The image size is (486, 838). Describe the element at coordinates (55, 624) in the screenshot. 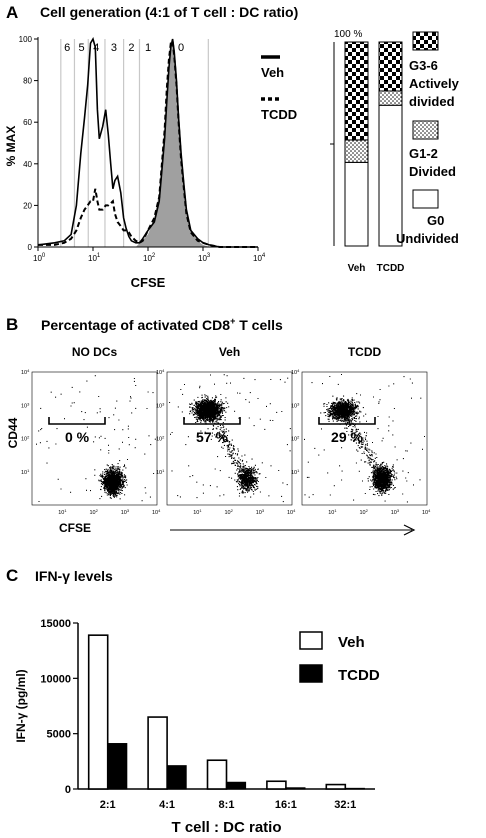

I see `ifn-y-tick-label: 15000` at that location.